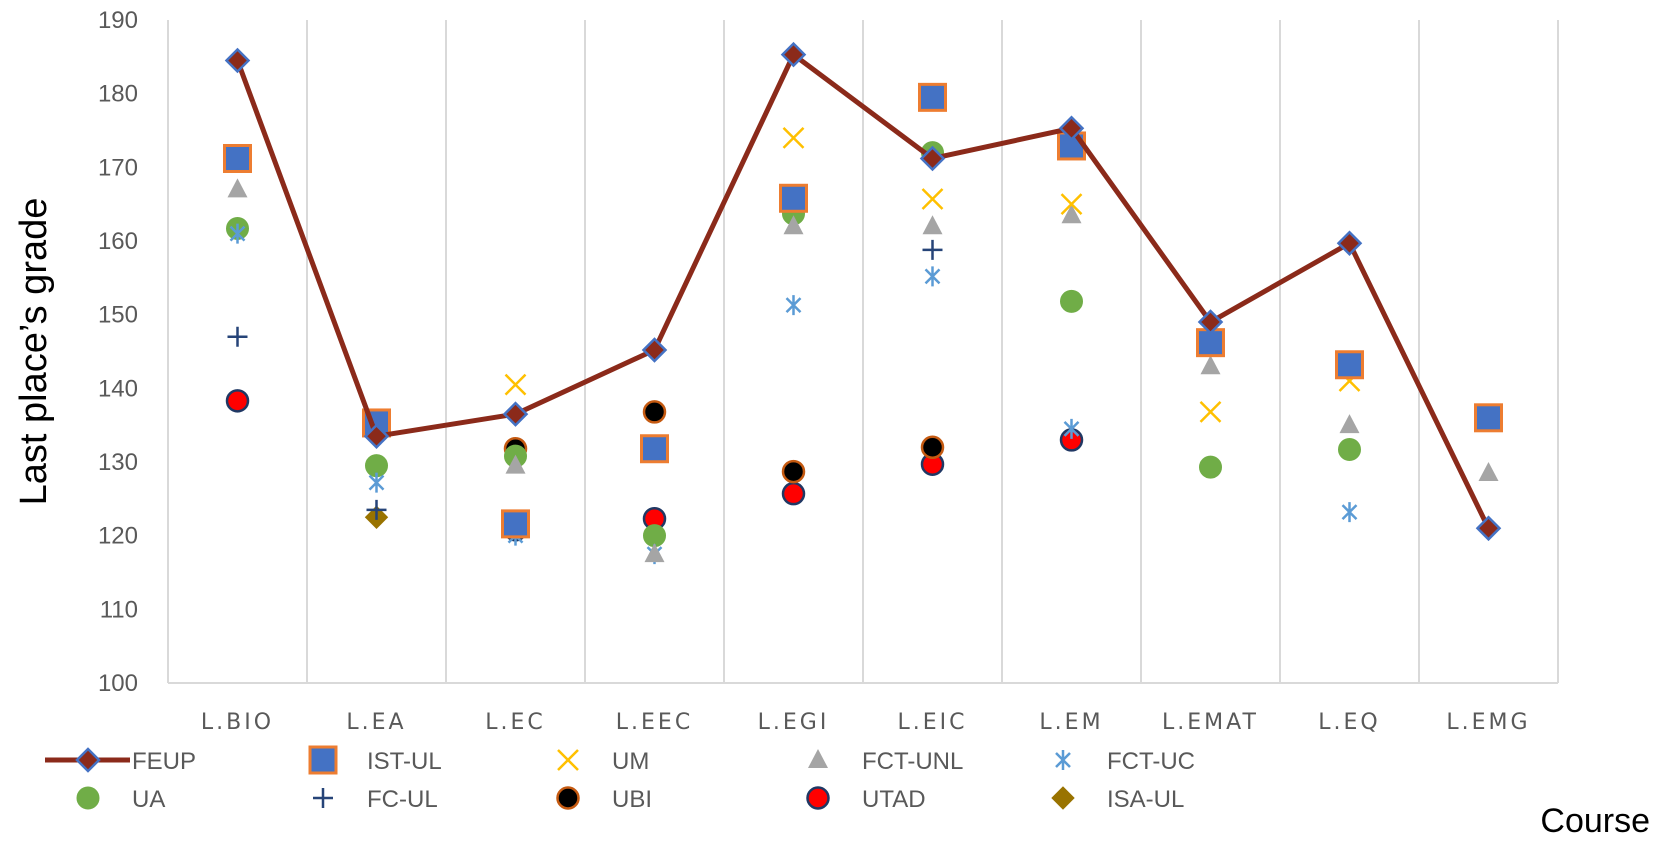  What do you see at coordinates (118, 536) in the screenshot?
I see `y-tick-label: 120` at bounding box center [118, 536].